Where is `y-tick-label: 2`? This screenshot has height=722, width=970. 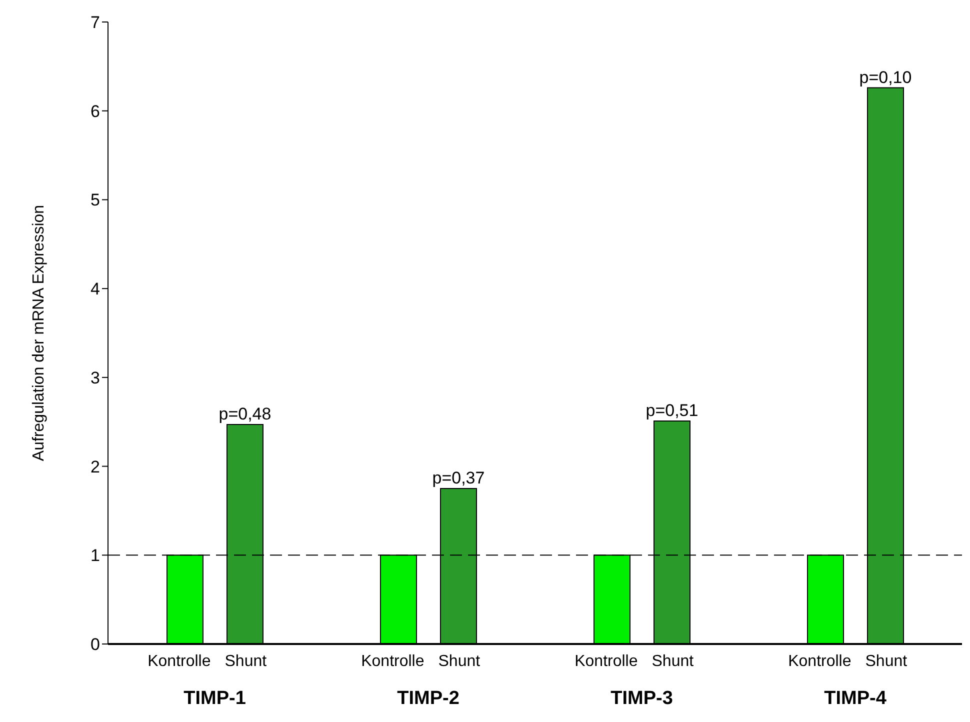 y-tick-label: 2 is located at coordinates (95, 466).